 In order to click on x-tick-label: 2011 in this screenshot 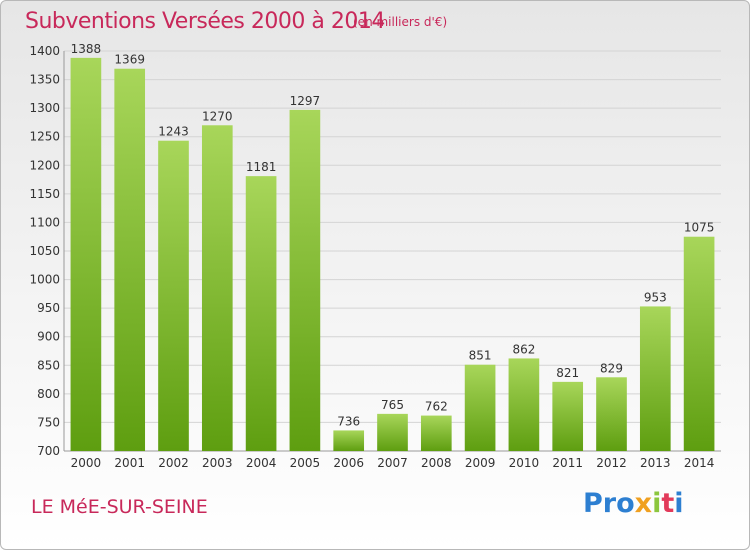, I will do `click(567, 463)`.